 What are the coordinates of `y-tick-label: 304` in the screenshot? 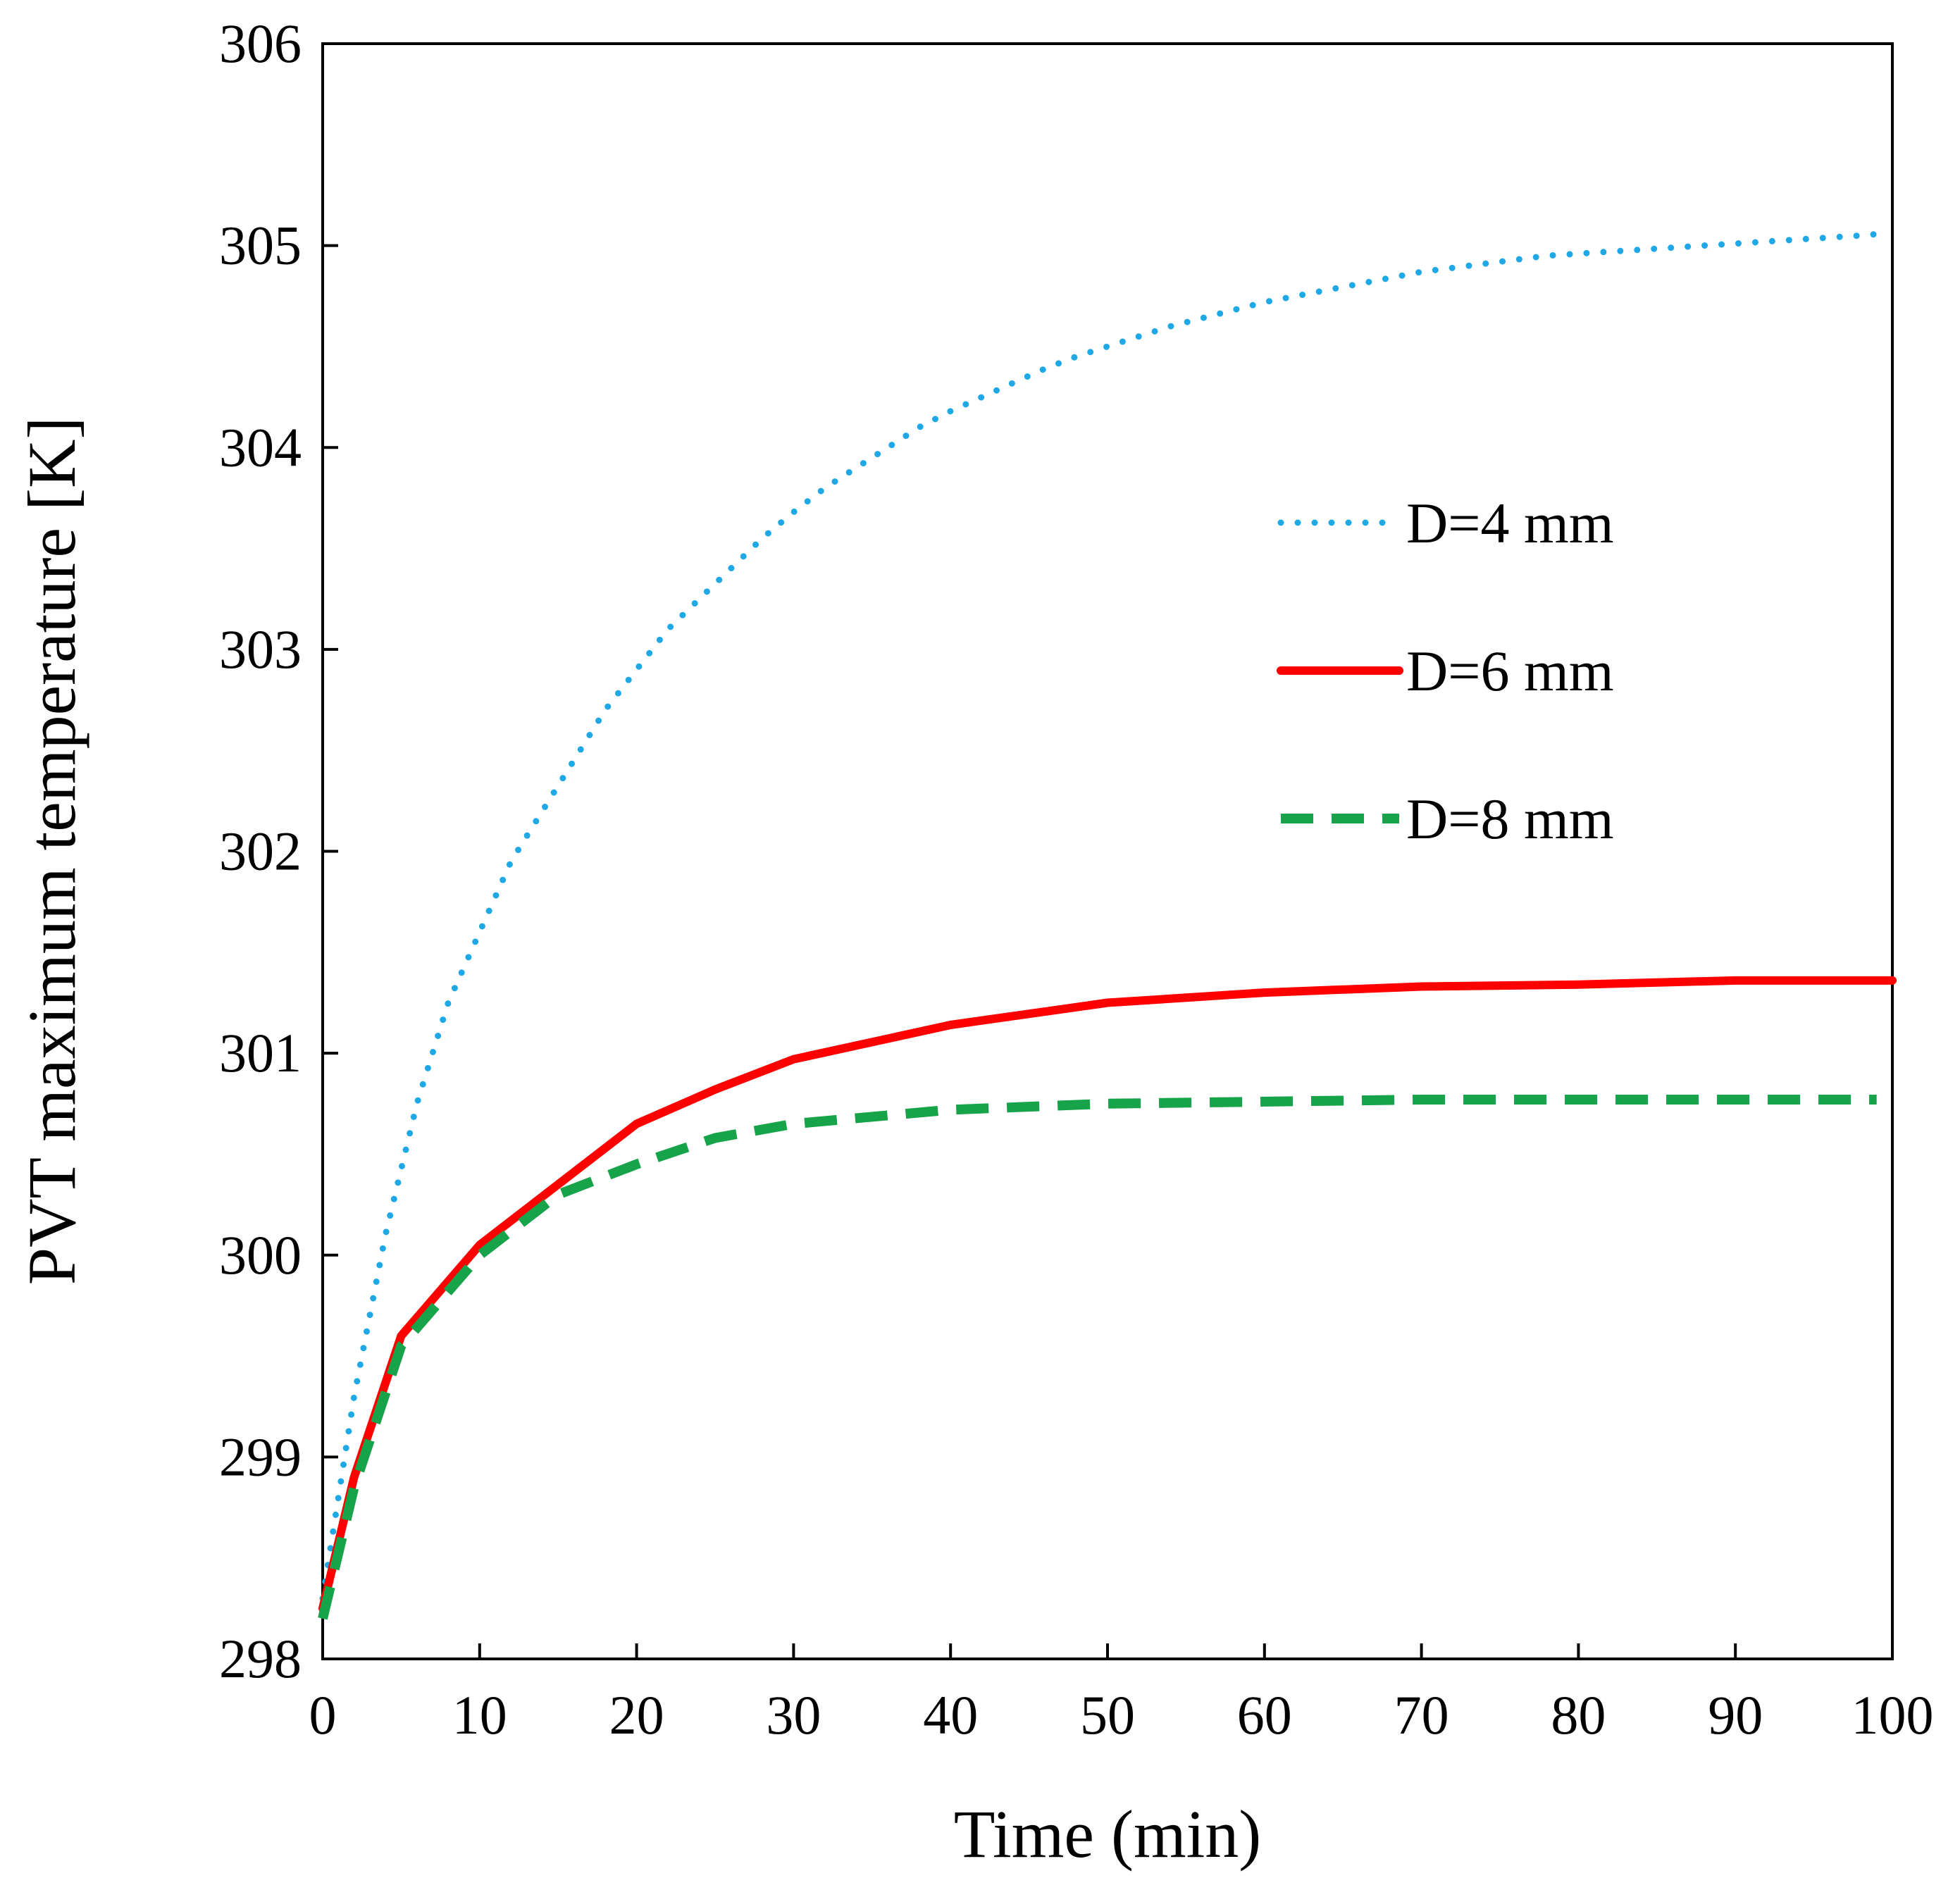 It's located at (261, 447).